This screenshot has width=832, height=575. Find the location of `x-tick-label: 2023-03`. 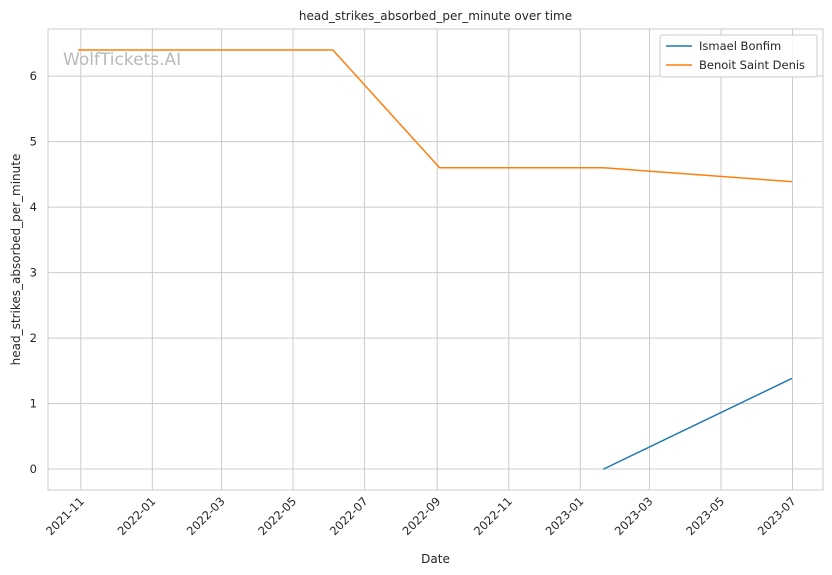

x-tick-label: 2023-03 is located at coordinates (634, 516).